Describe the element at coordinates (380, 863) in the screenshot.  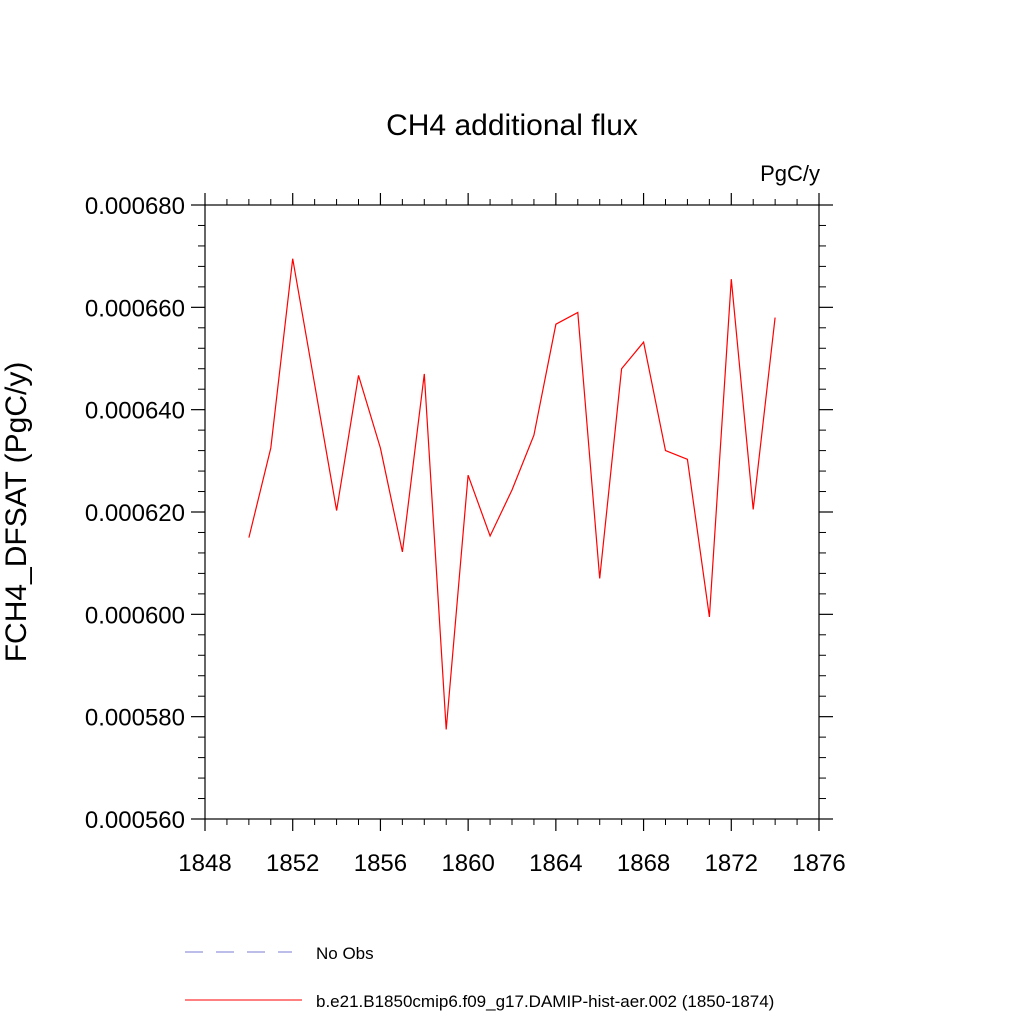
I see `x-tick-label: 1856` at that location.